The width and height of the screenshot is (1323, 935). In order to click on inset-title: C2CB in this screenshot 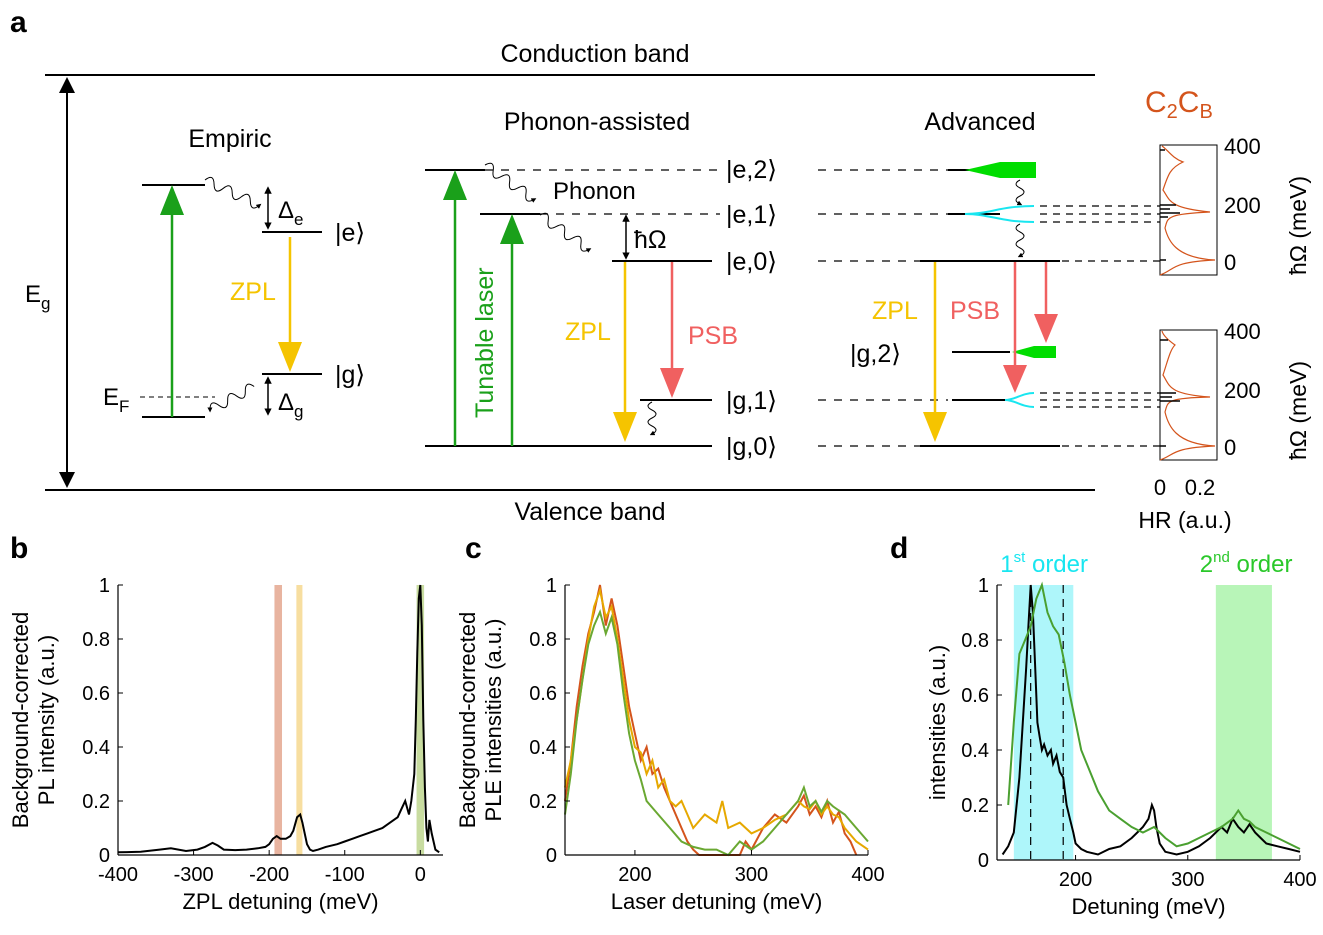, I will do `click(1179, 104)`.